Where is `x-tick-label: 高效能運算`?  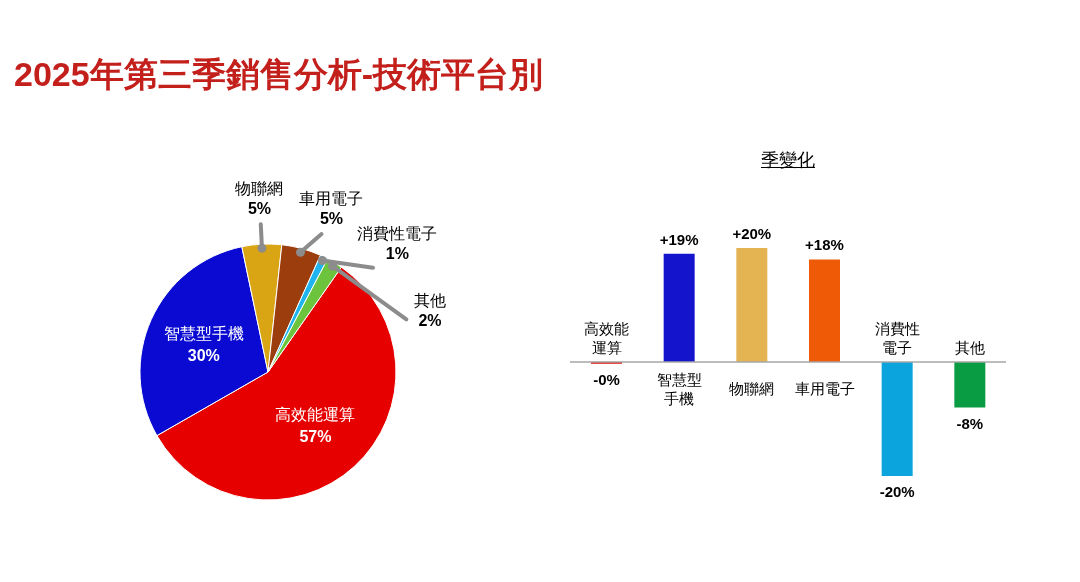 x-tick-label: 高效能運算 is located at coordinates (606, 338).